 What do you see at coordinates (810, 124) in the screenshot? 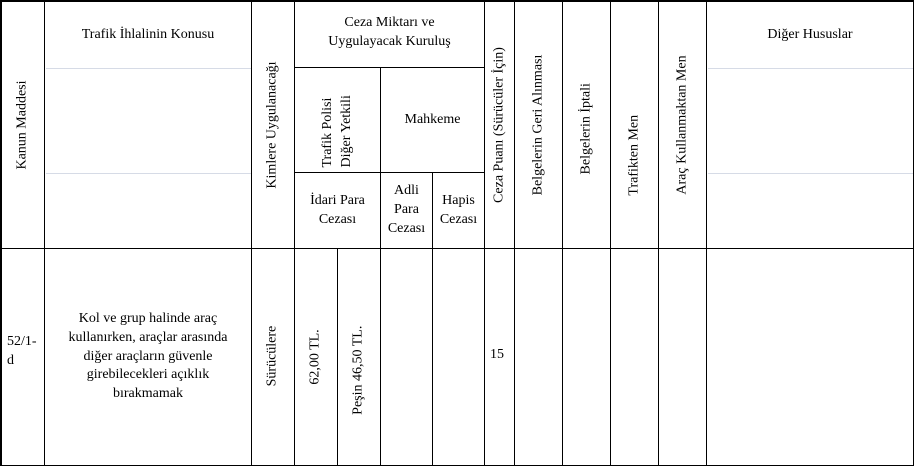
I see `header-diger-hususlar: Diğer Hususlar` at bounding box center [810, 124].